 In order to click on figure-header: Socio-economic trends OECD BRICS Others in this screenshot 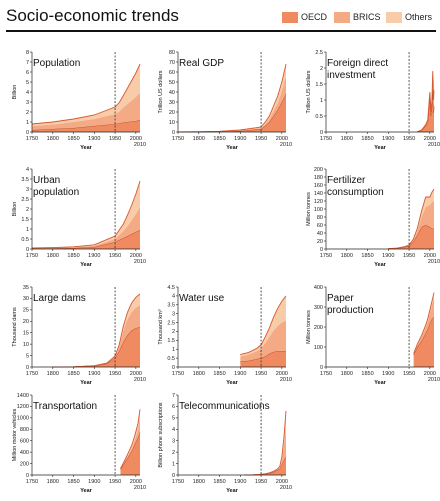, I will do `click(220, 17)`.